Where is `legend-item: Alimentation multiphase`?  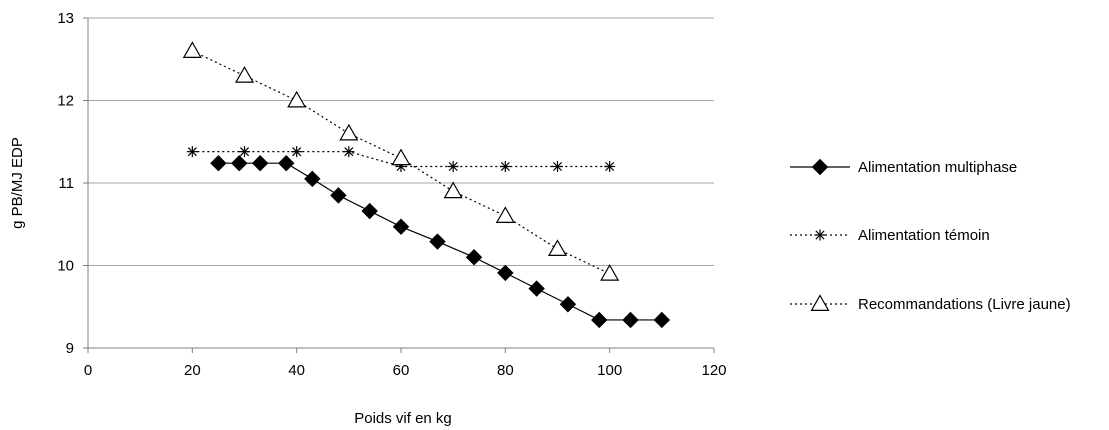
legend-item: Alimentation multiphase is located at coordinates (903, 167).